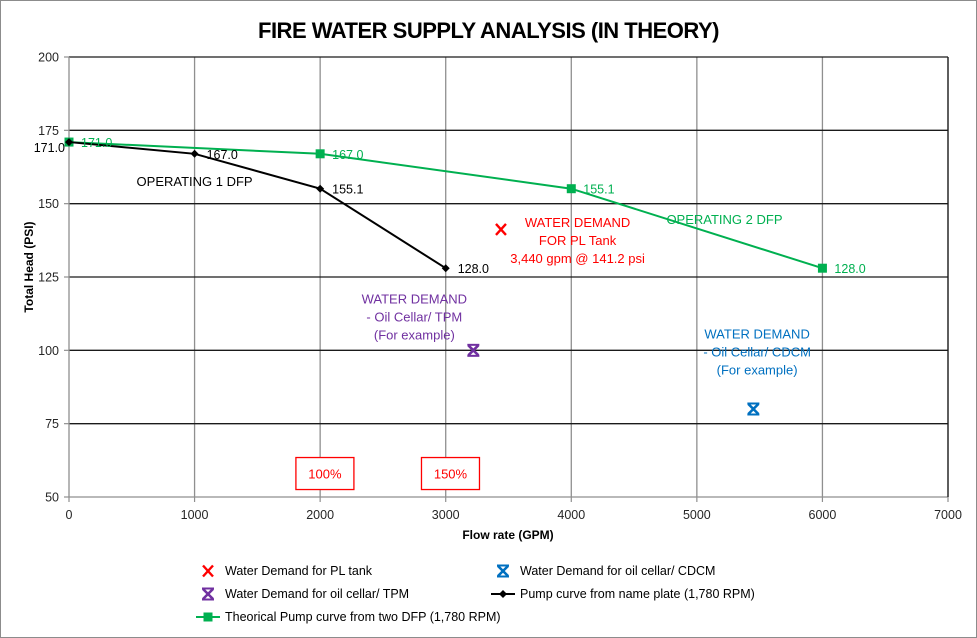 The image size is (977, 638). What do you see at coordinates (489, 30) in the screenshot?
I see `chart-title: FIRE WATER SUPPLY ANALYSIS (IN THEORY)` at bounding box center [489, 30].